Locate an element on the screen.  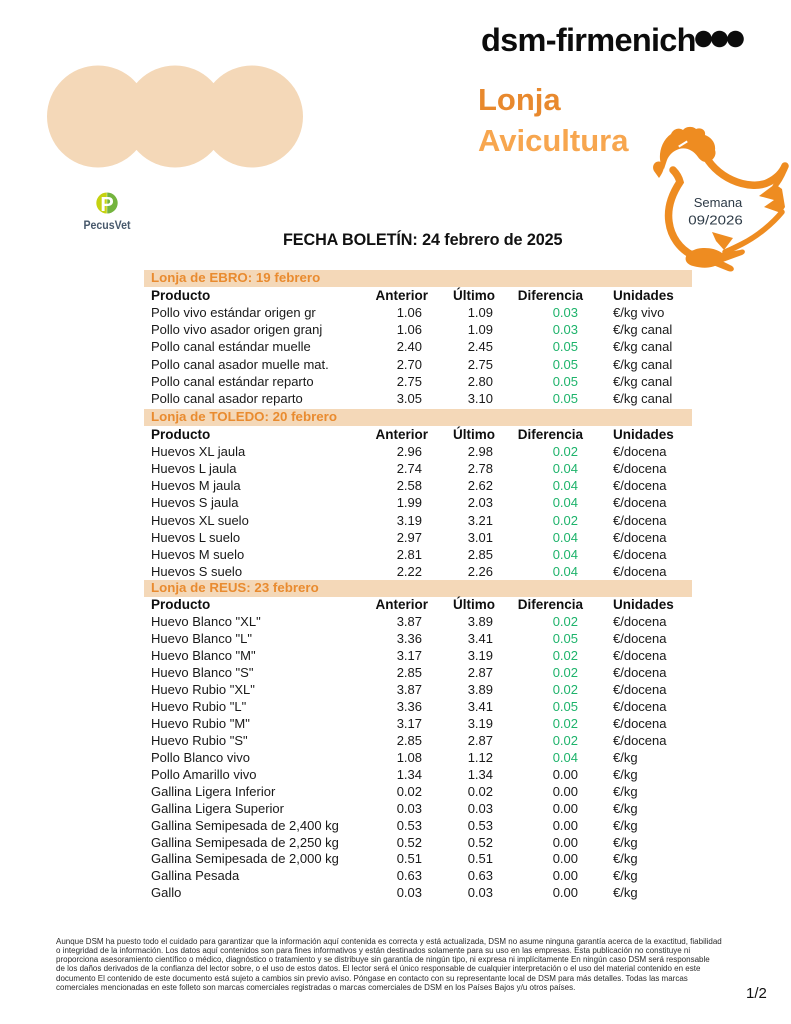
svg-text: Semana is located at coordinates (718, 202).